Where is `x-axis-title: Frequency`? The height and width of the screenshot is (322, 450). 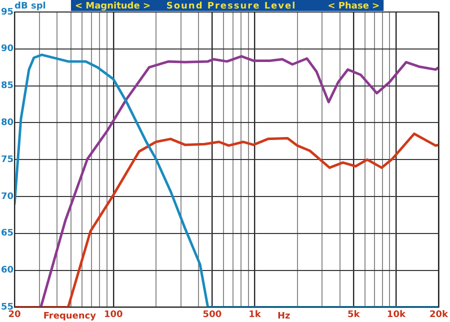 x-axis-title: Frequency is located at coordinates (69, 317).